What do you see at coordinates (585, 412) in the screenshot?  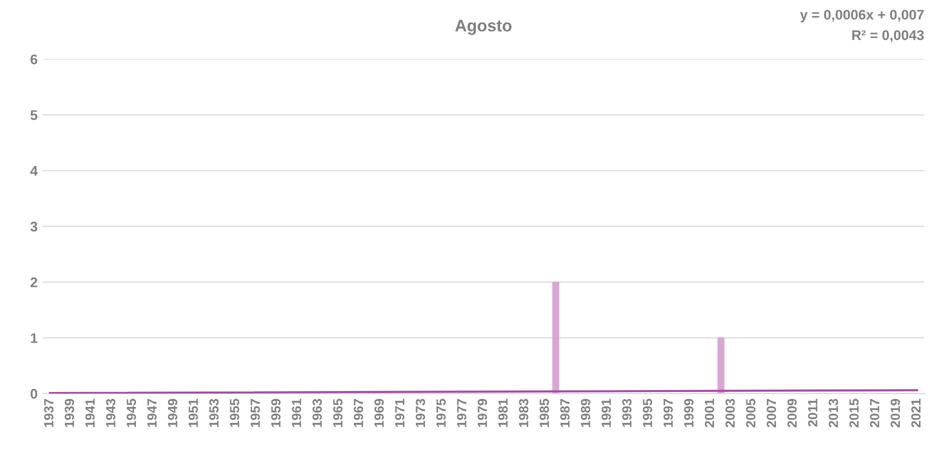 I see `x-tick-label: 1989` at bounding box center [585, 412].